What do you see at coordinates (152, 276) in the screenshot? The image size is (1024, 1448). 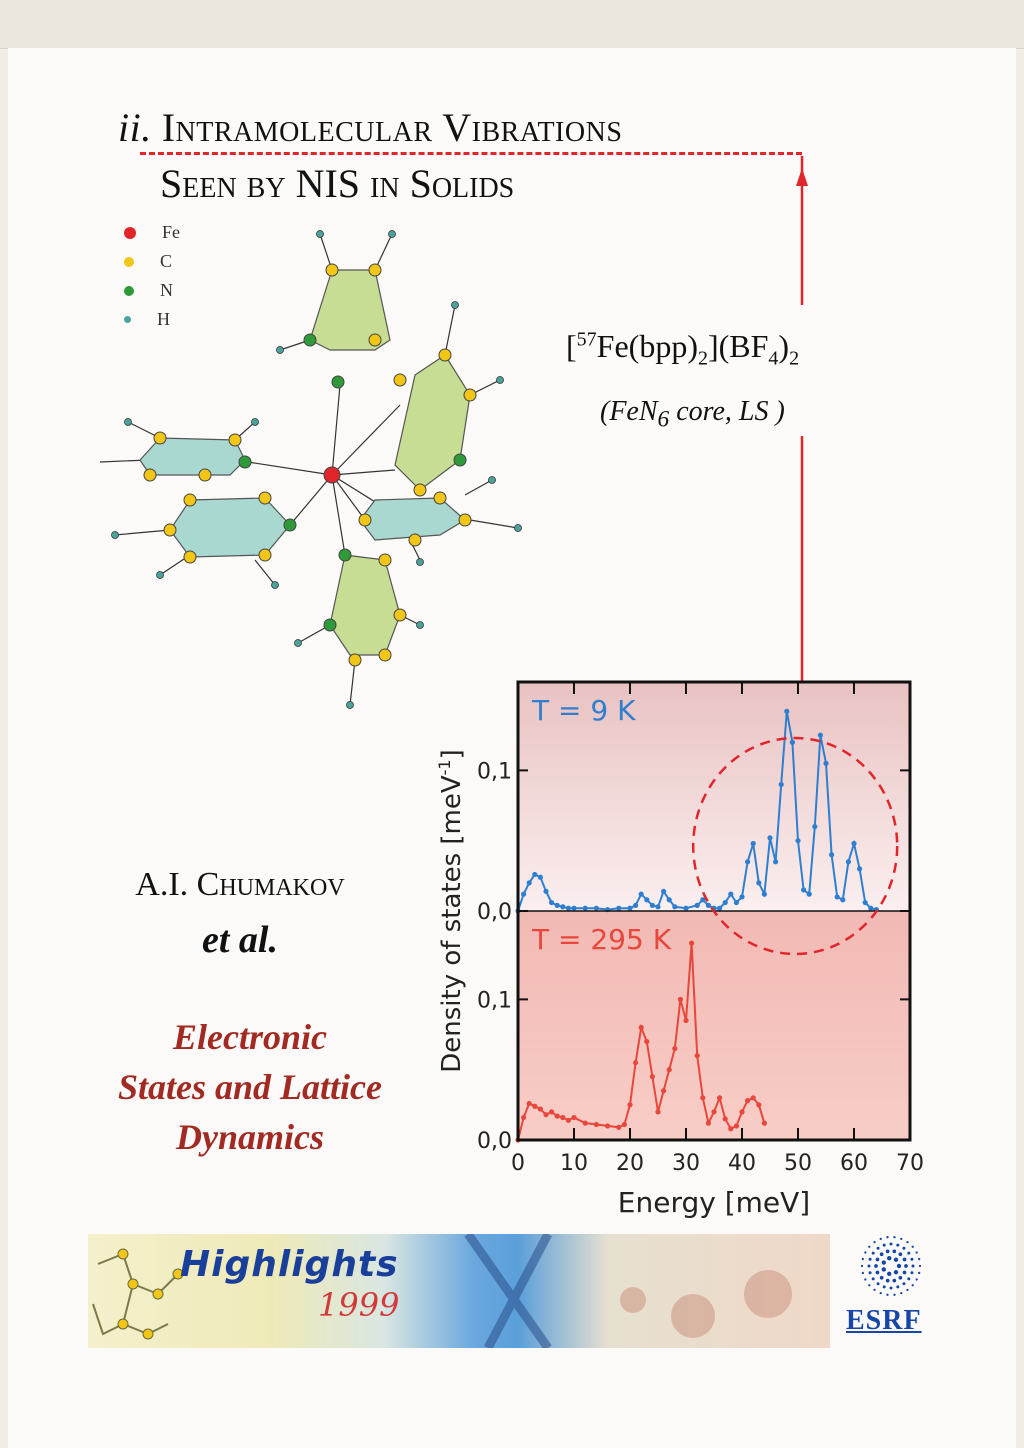 I see `atom-legend: Fe C N H` at bounding box center [152, 276].